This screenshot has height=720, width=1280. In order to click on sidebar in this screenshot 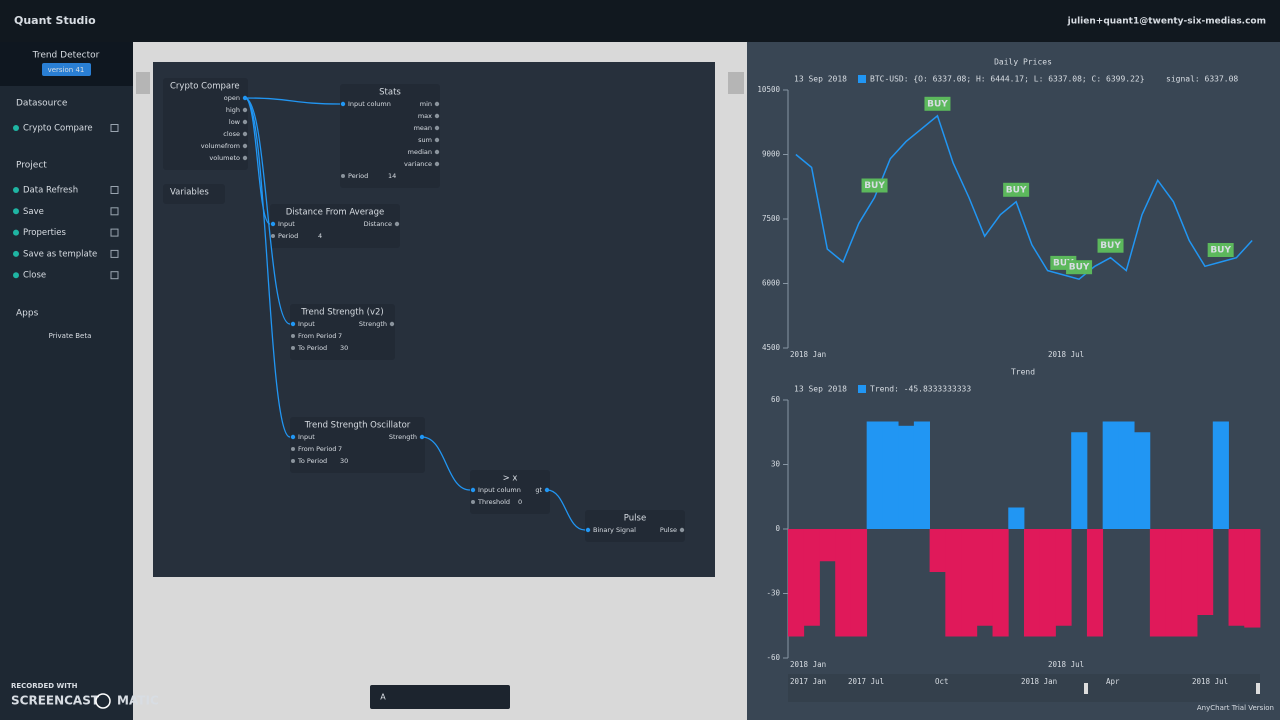, I will do `click(66, 381)`.